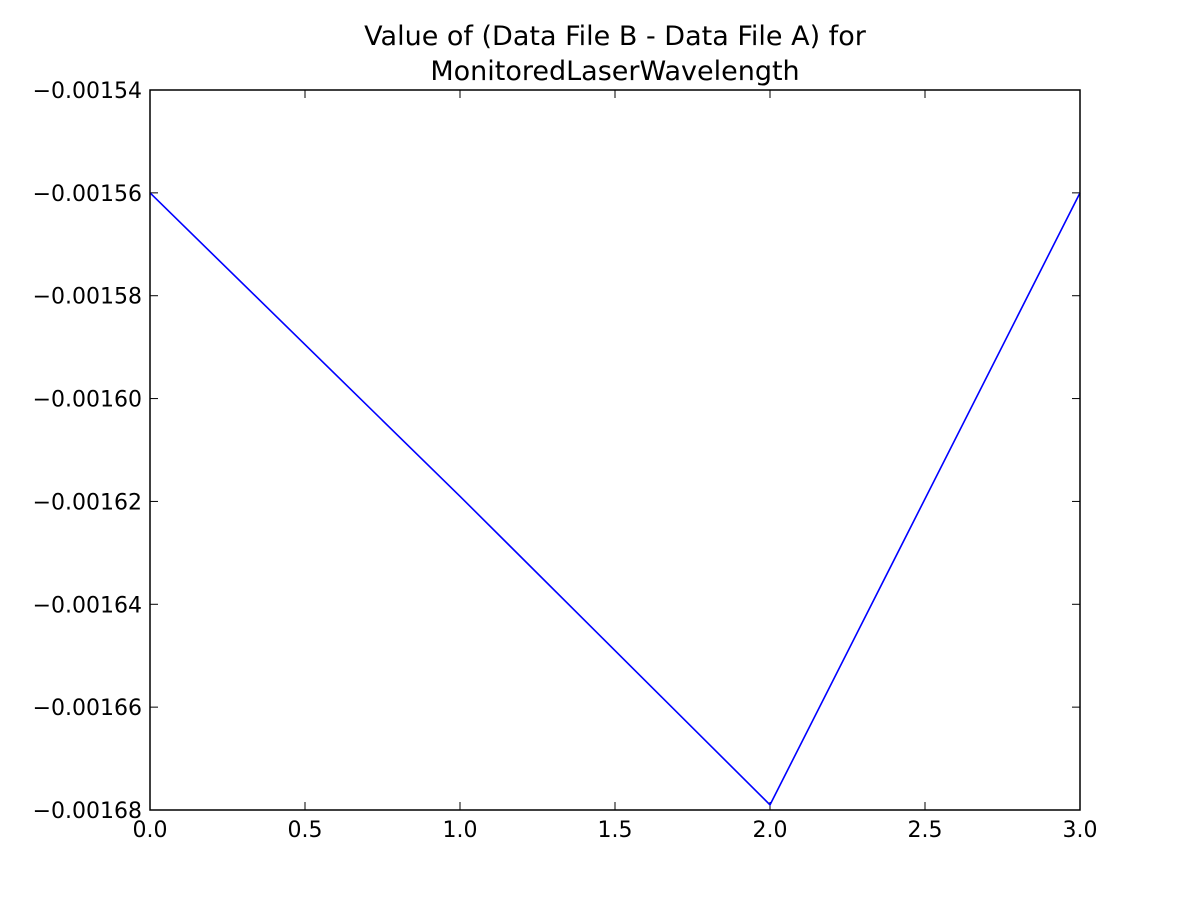 The height and width of the screenshot is (900, 1200). Describe the element at coordinates (460, 830) in the screenshot. I see `x-tick-label: 1.0` at that location.